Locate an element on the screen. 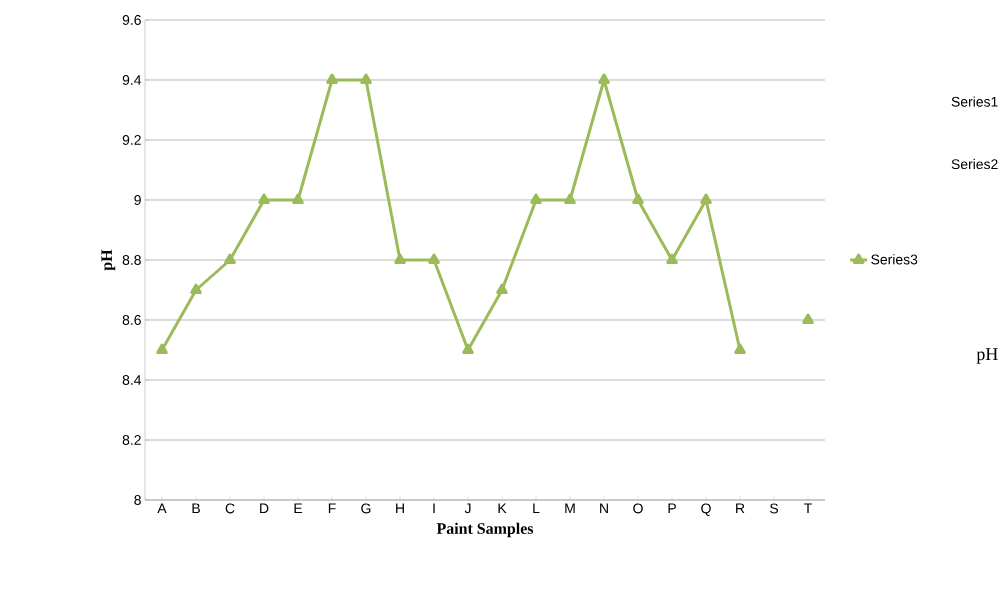  x-tick-label: C is located at coordinates (230, 508).